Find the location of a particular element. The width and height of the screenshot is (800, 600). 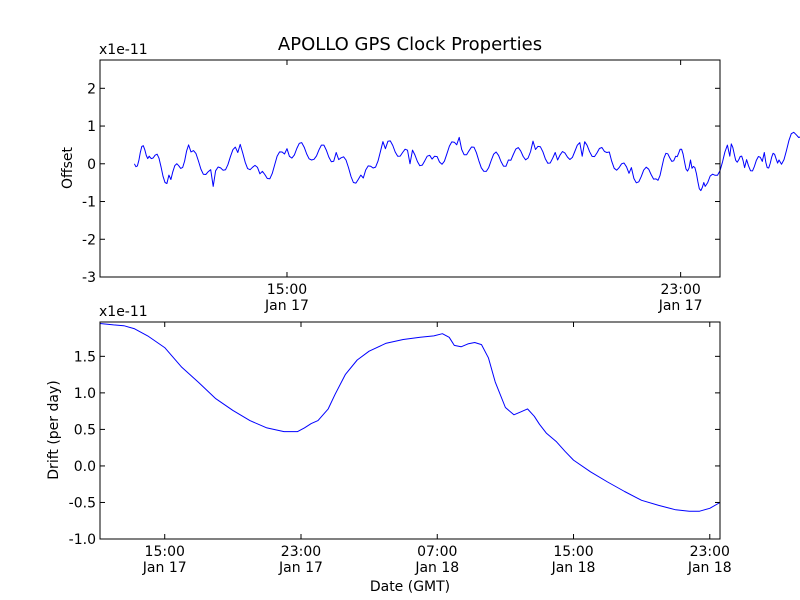

drift-ytick-label: 0.5 is located at coordinates (85, 430).